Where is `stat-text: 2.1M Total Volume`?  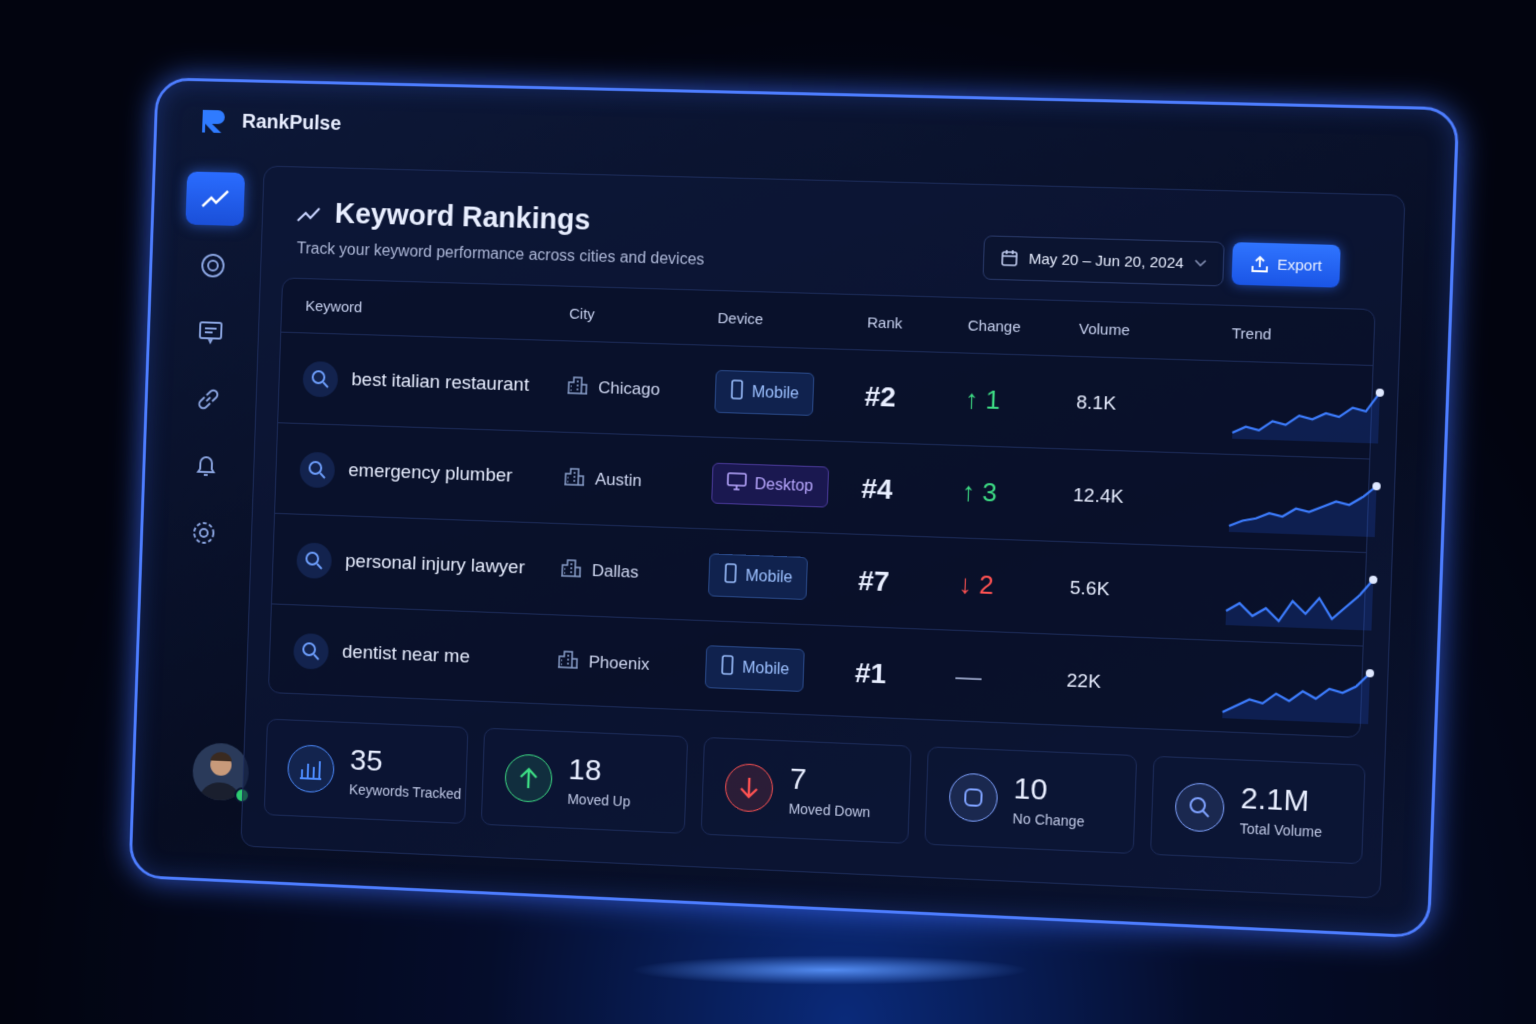
stat-text: 2.1M Total Volume is located at coordinates (1281, 811).